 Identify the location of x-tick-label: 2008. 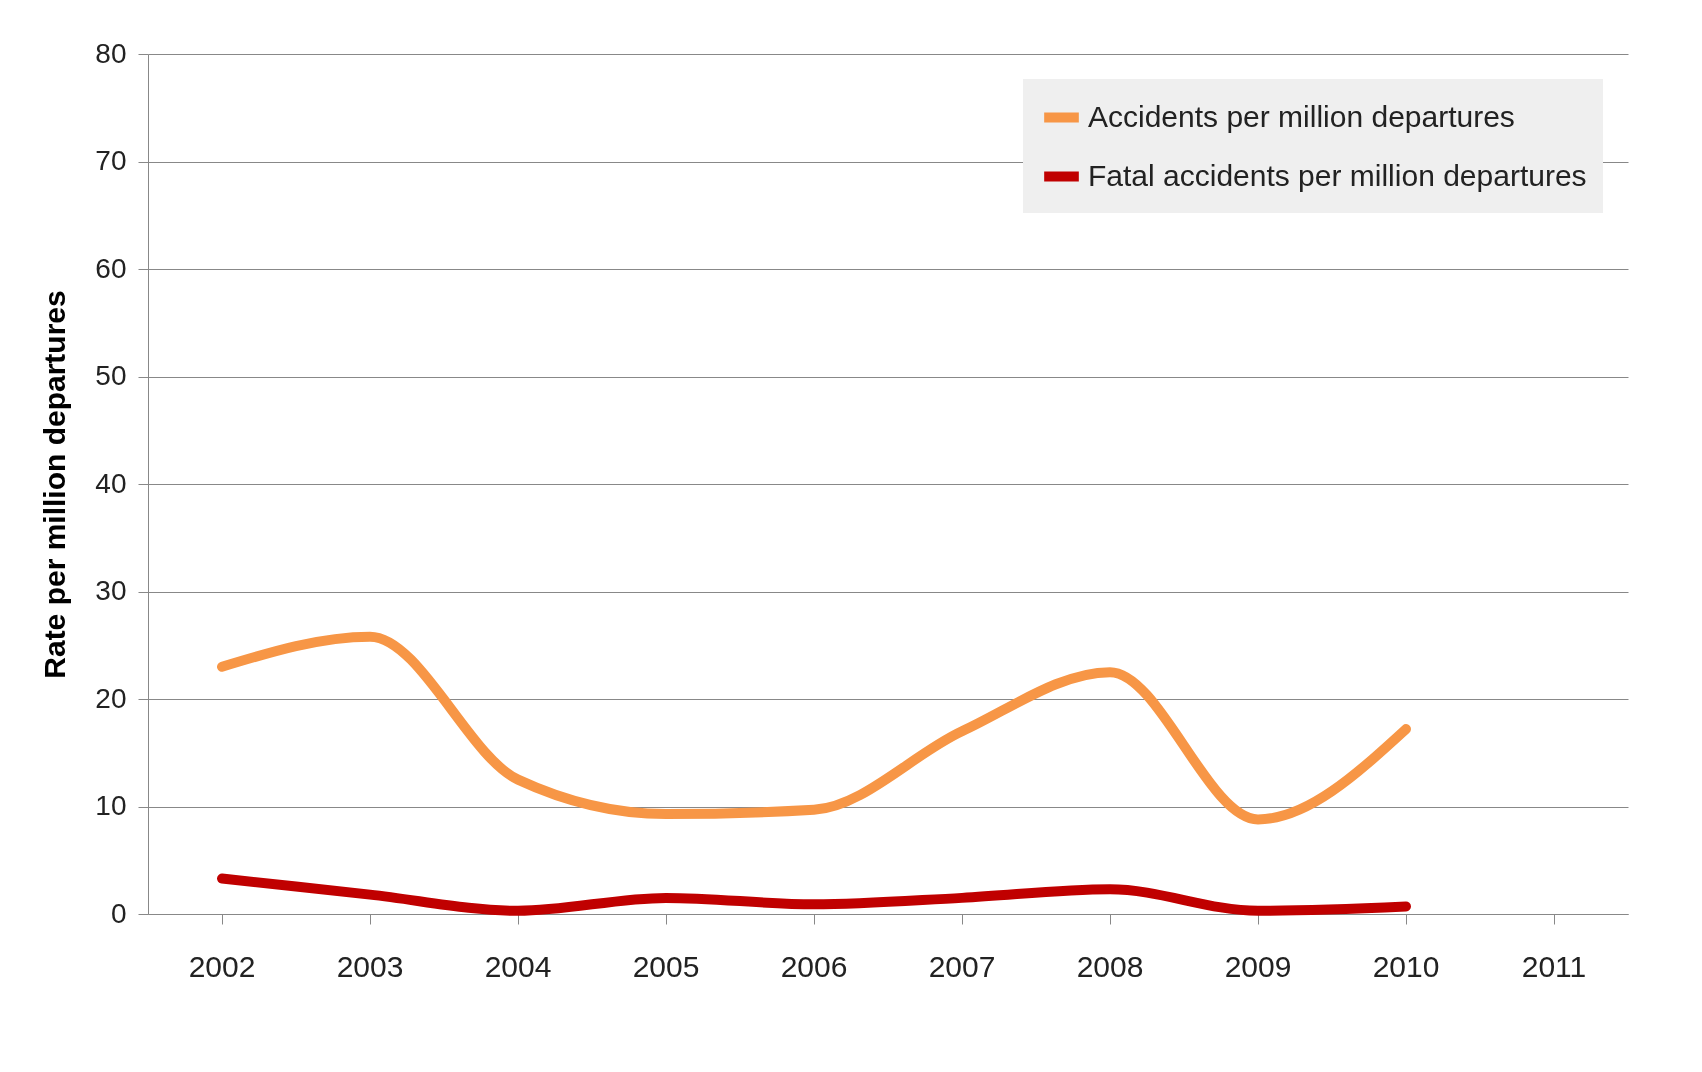
(1110, 966).